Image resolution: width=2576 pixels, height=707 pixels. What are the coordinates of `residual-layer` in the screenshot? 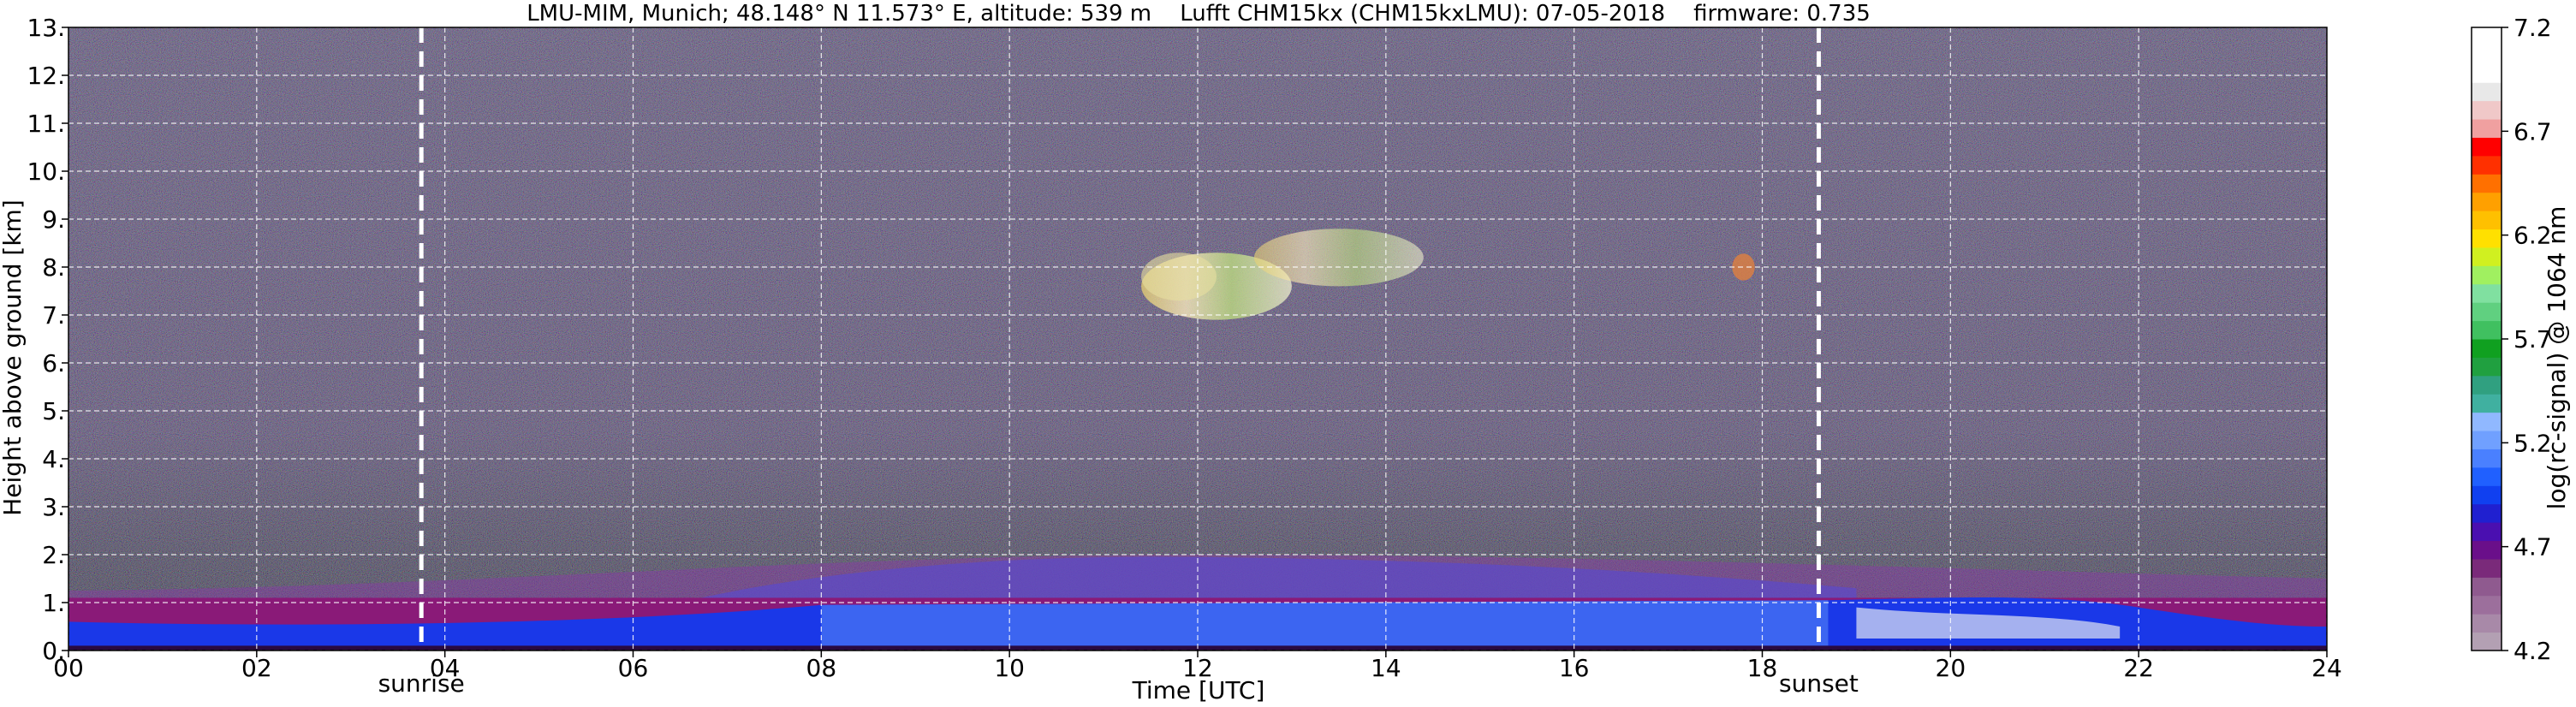 It's located at (1268, 579).